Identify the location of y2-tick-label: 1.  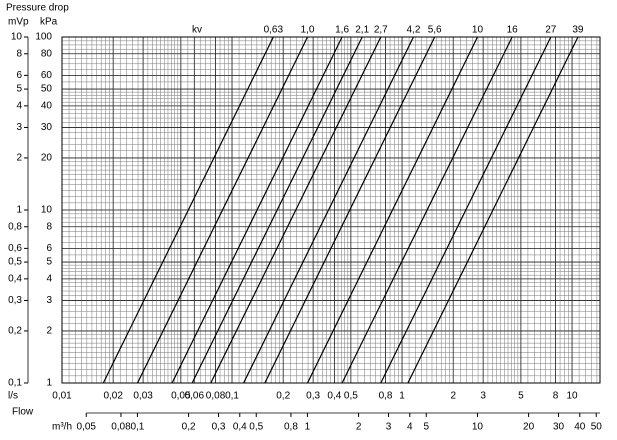
(19, 210).